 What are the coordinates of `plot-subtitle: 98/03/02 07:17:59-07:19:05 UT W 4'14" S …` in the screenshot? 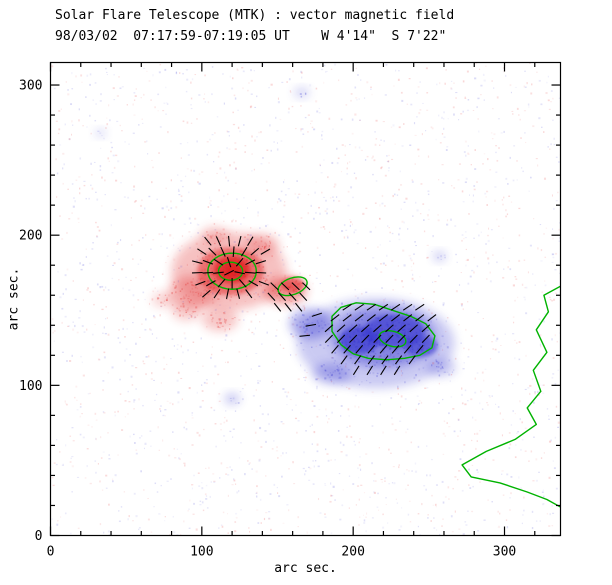 It's located at (251, 36).